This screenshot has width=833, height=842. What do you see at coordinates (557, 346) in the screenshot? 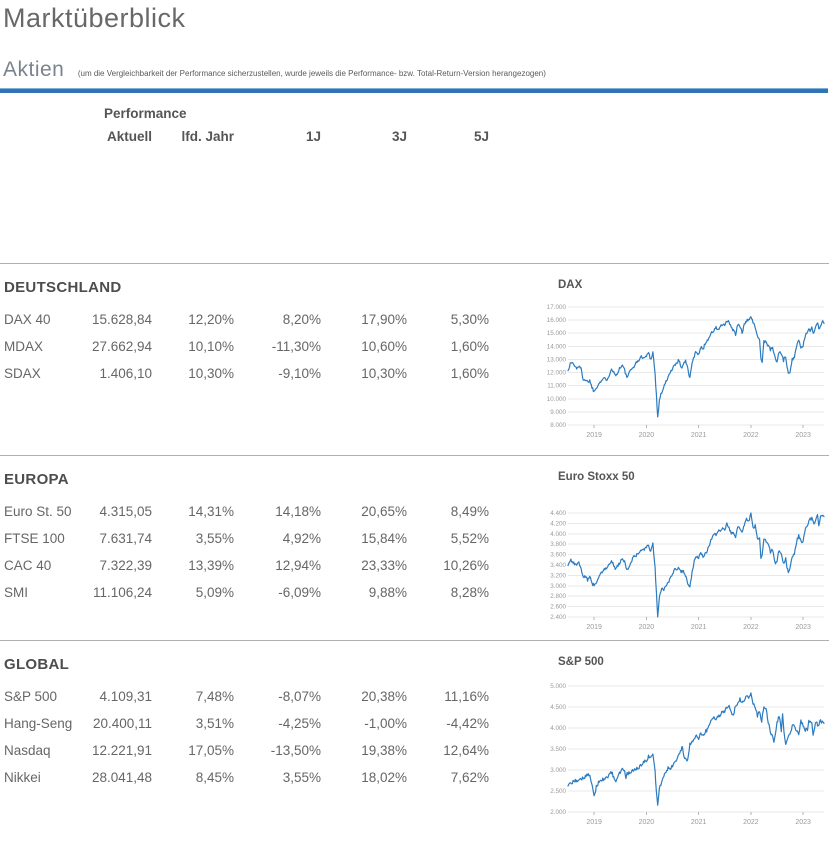
I see `y-axis-label: 14.000` at bounding box center [557, 346].